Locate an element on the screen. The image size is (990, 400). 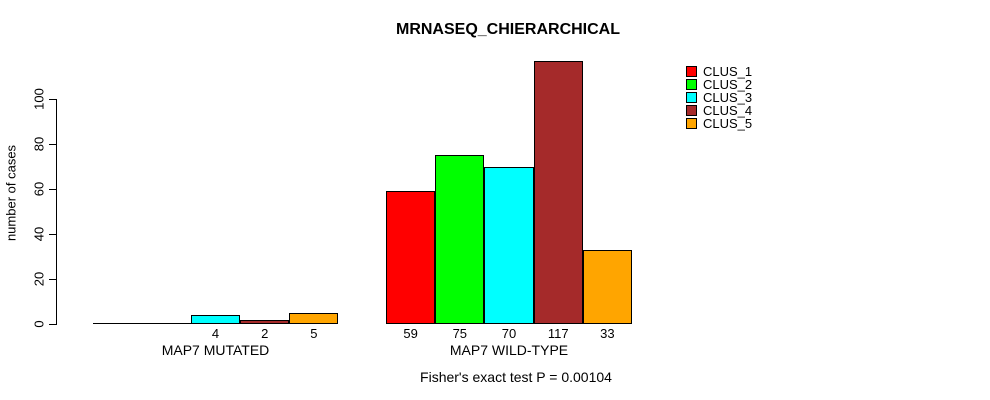
bar-value-label: 75 is located at coordinates (460, 333).